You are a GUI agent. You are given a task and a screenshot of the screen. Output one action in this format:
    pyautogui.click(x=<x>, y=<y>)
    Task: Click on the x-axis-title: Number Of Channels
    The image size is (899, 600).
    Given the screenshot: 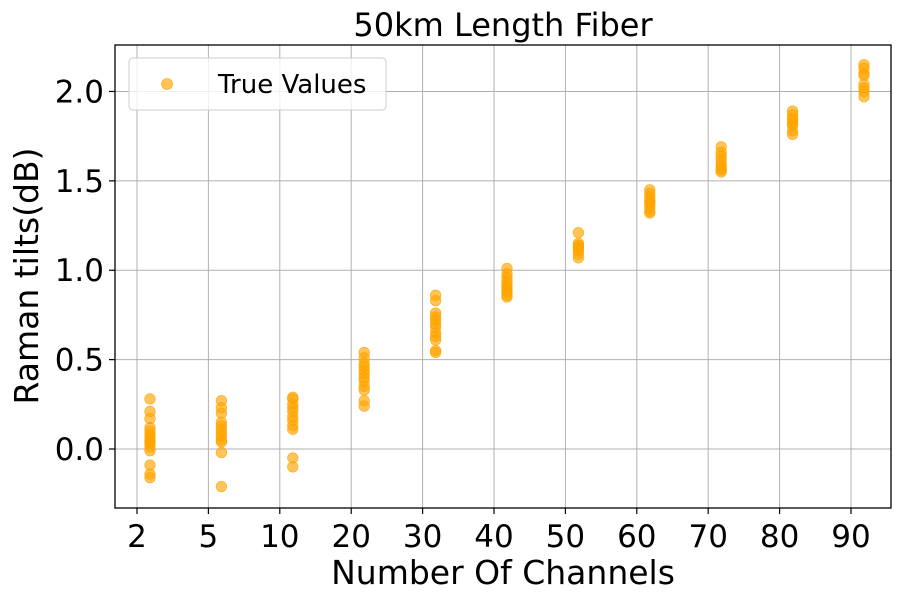 What is the action you would take?
    pyautogui.click(x=503, y=572)
    